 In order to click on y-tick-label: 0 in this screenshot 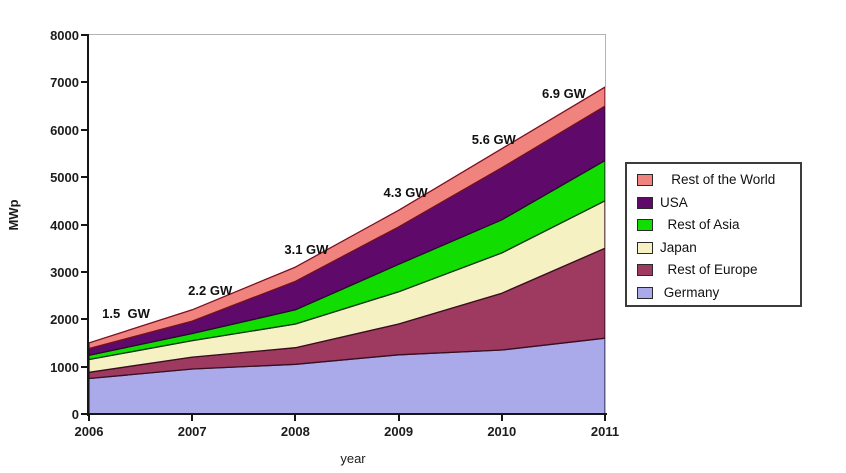, I will do `click(75, 414)`.